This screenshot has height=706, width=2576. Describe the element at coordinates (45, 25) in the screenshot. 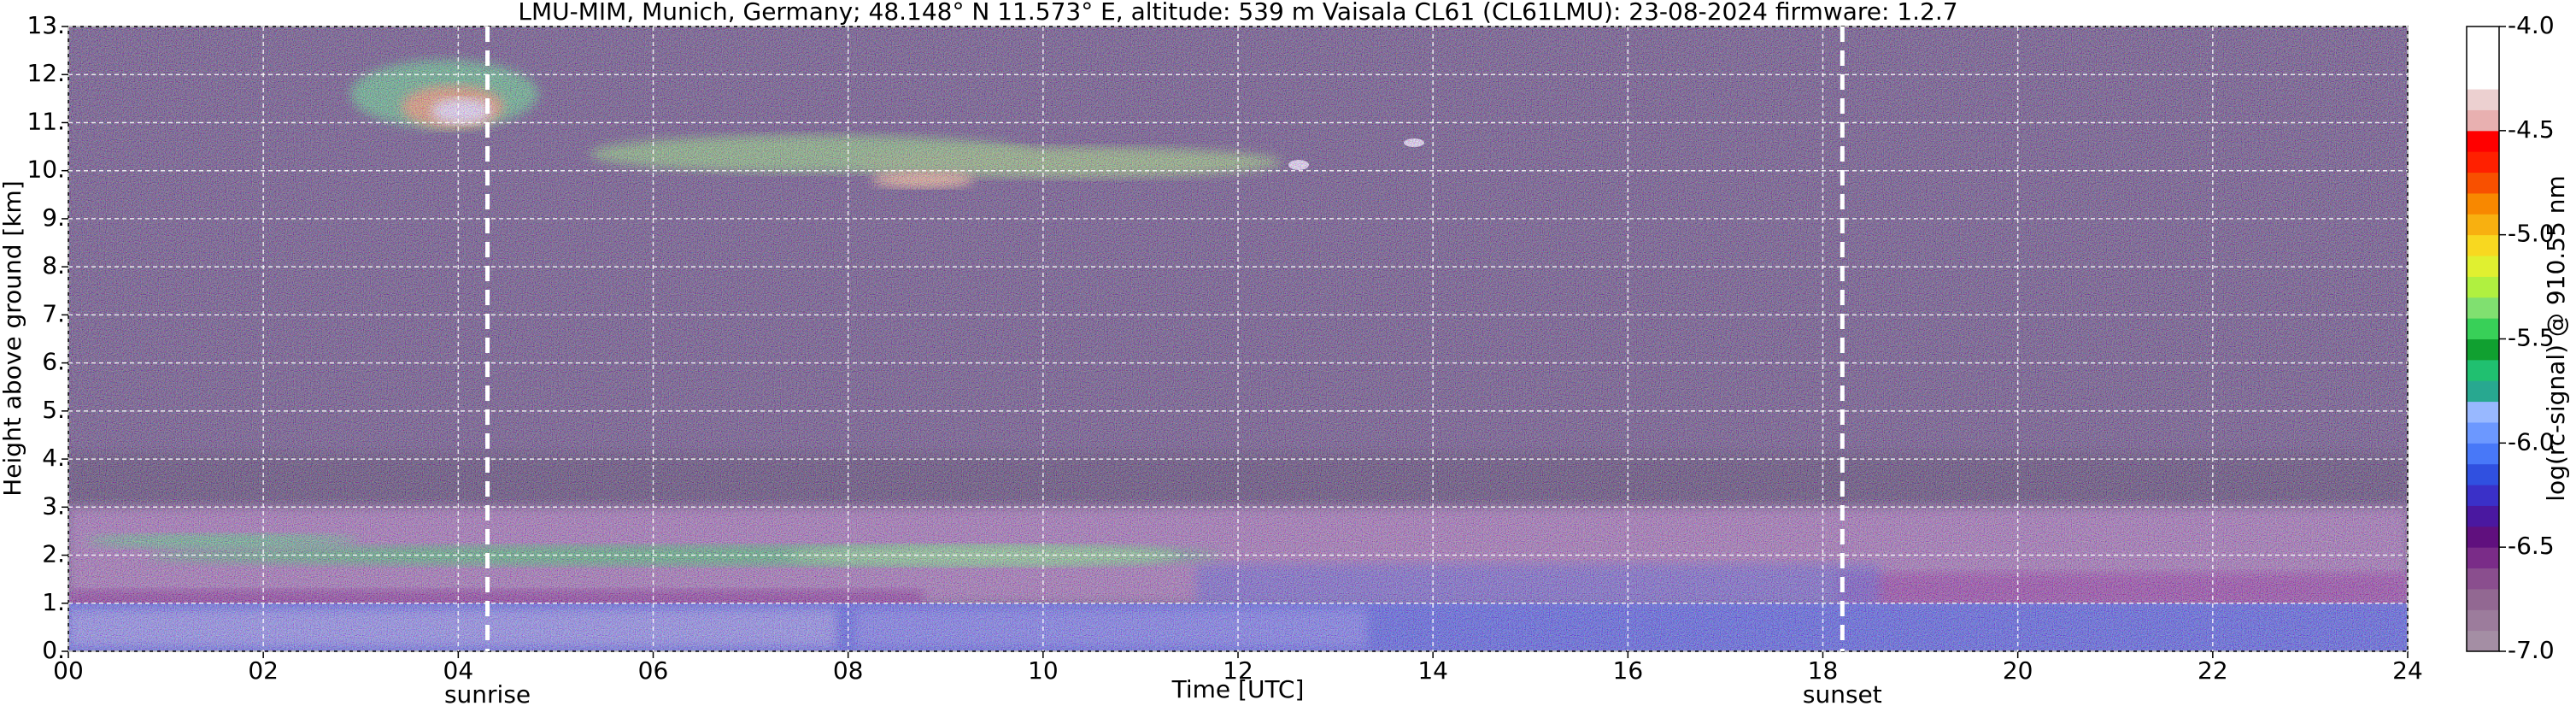

I see `y-tick-label: 13.` at that location.